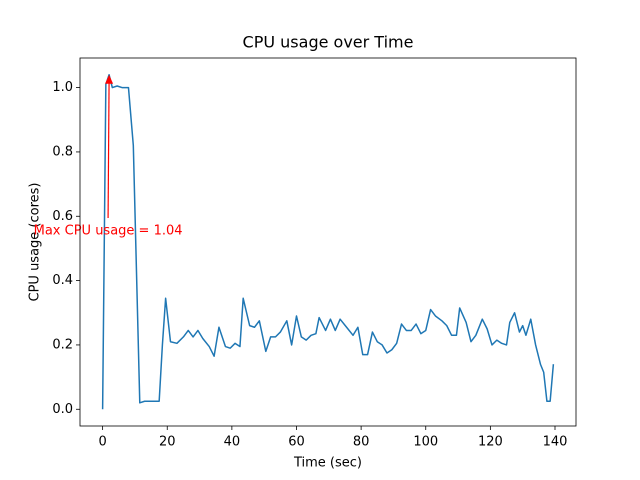 This screenshot has width=640, height=480. Describe the element at coordinates (62, 409) in the screenshot. I see `y-tick-label: 0.0` at that location.